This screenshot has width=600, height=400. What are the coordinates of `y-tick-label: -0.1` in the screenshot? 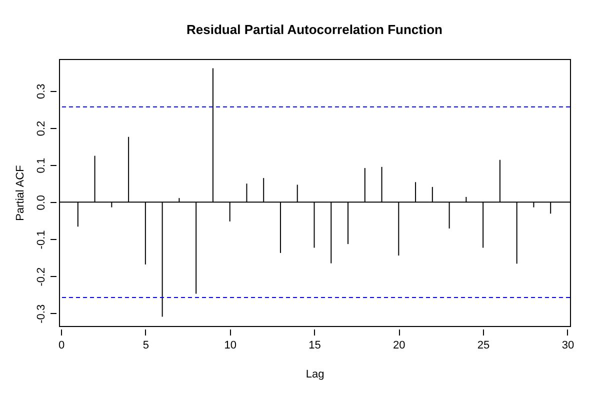 It's located at (42, 240).